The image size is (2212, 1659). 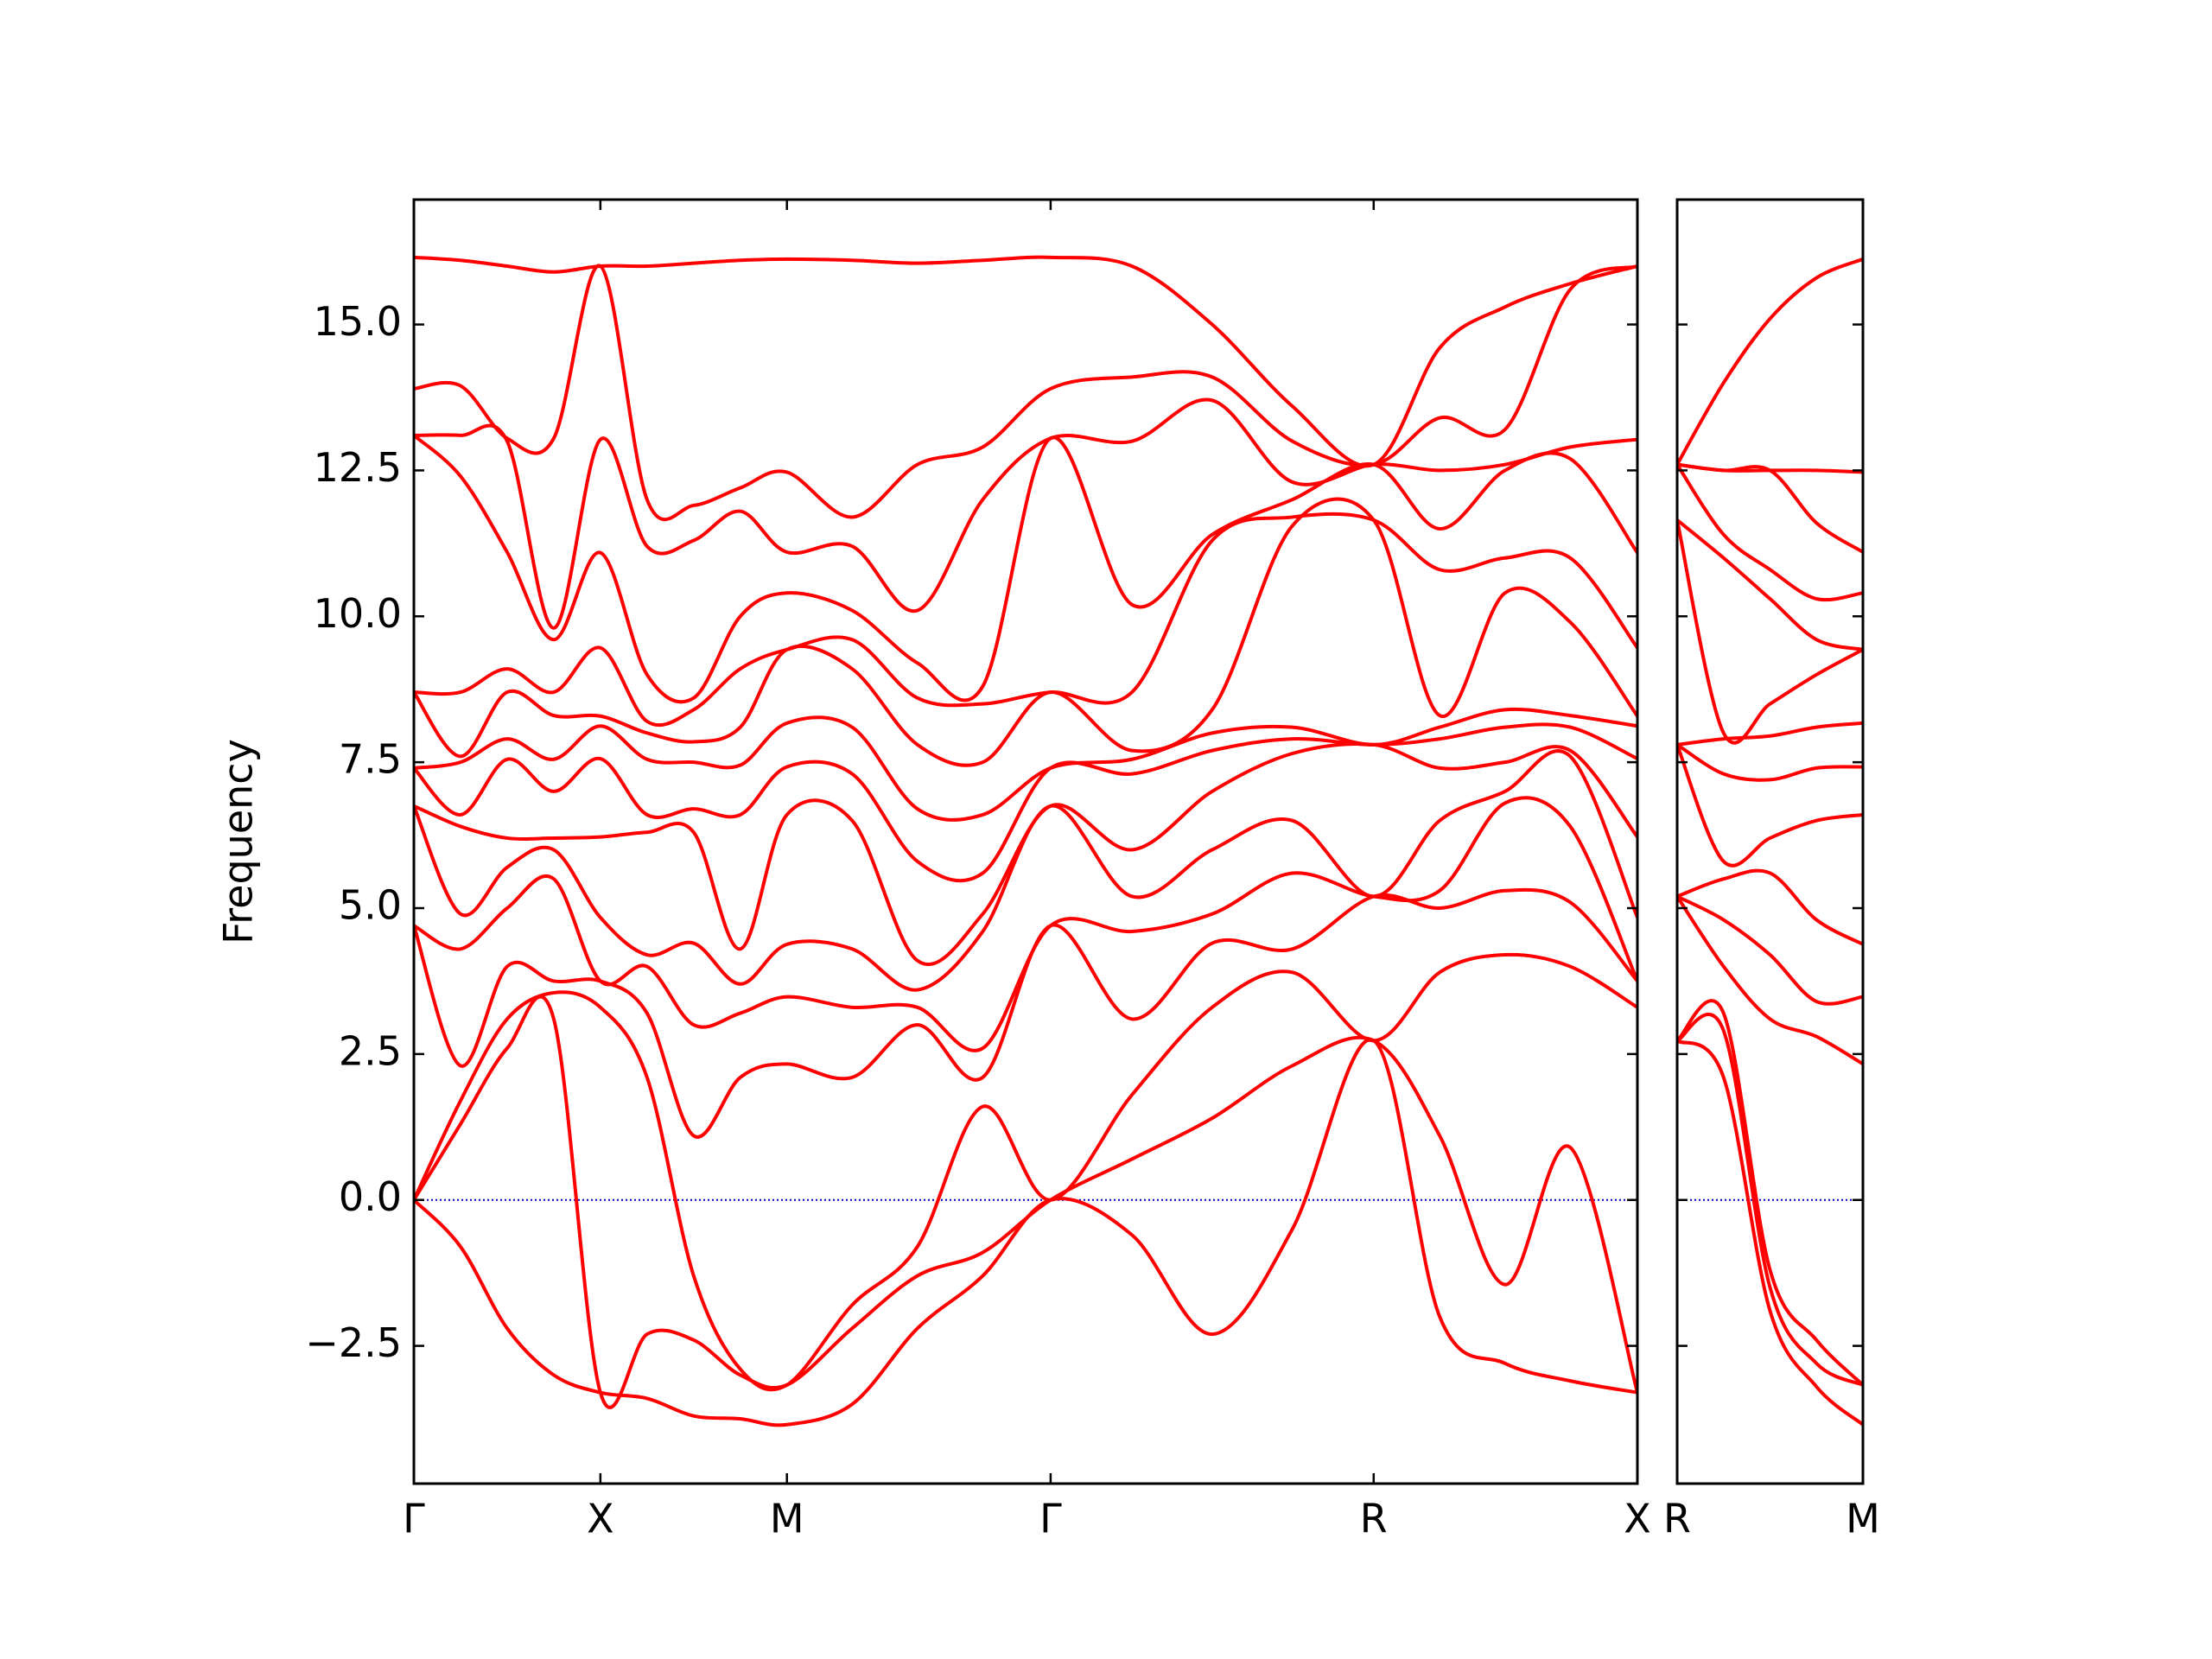 I want to click on axes-frame, so click(x=1770, y=841).